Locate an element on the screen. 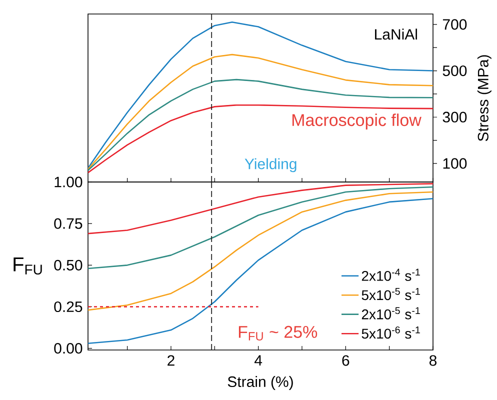  annotation: F$_{FU}$ ~ 25% is located at coordinates (278, 333).